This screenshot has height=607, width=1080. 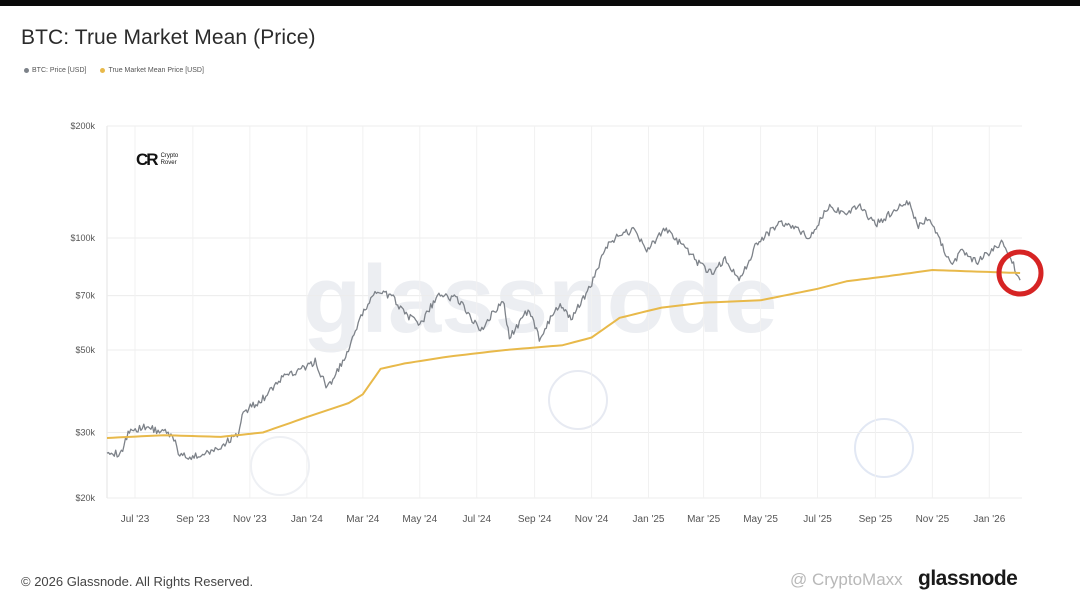 What do you see at coordinates (968, 578) in the screenshot?
I see `glassnode-brand-logo: glassnode` at bounding box center [968, 578].